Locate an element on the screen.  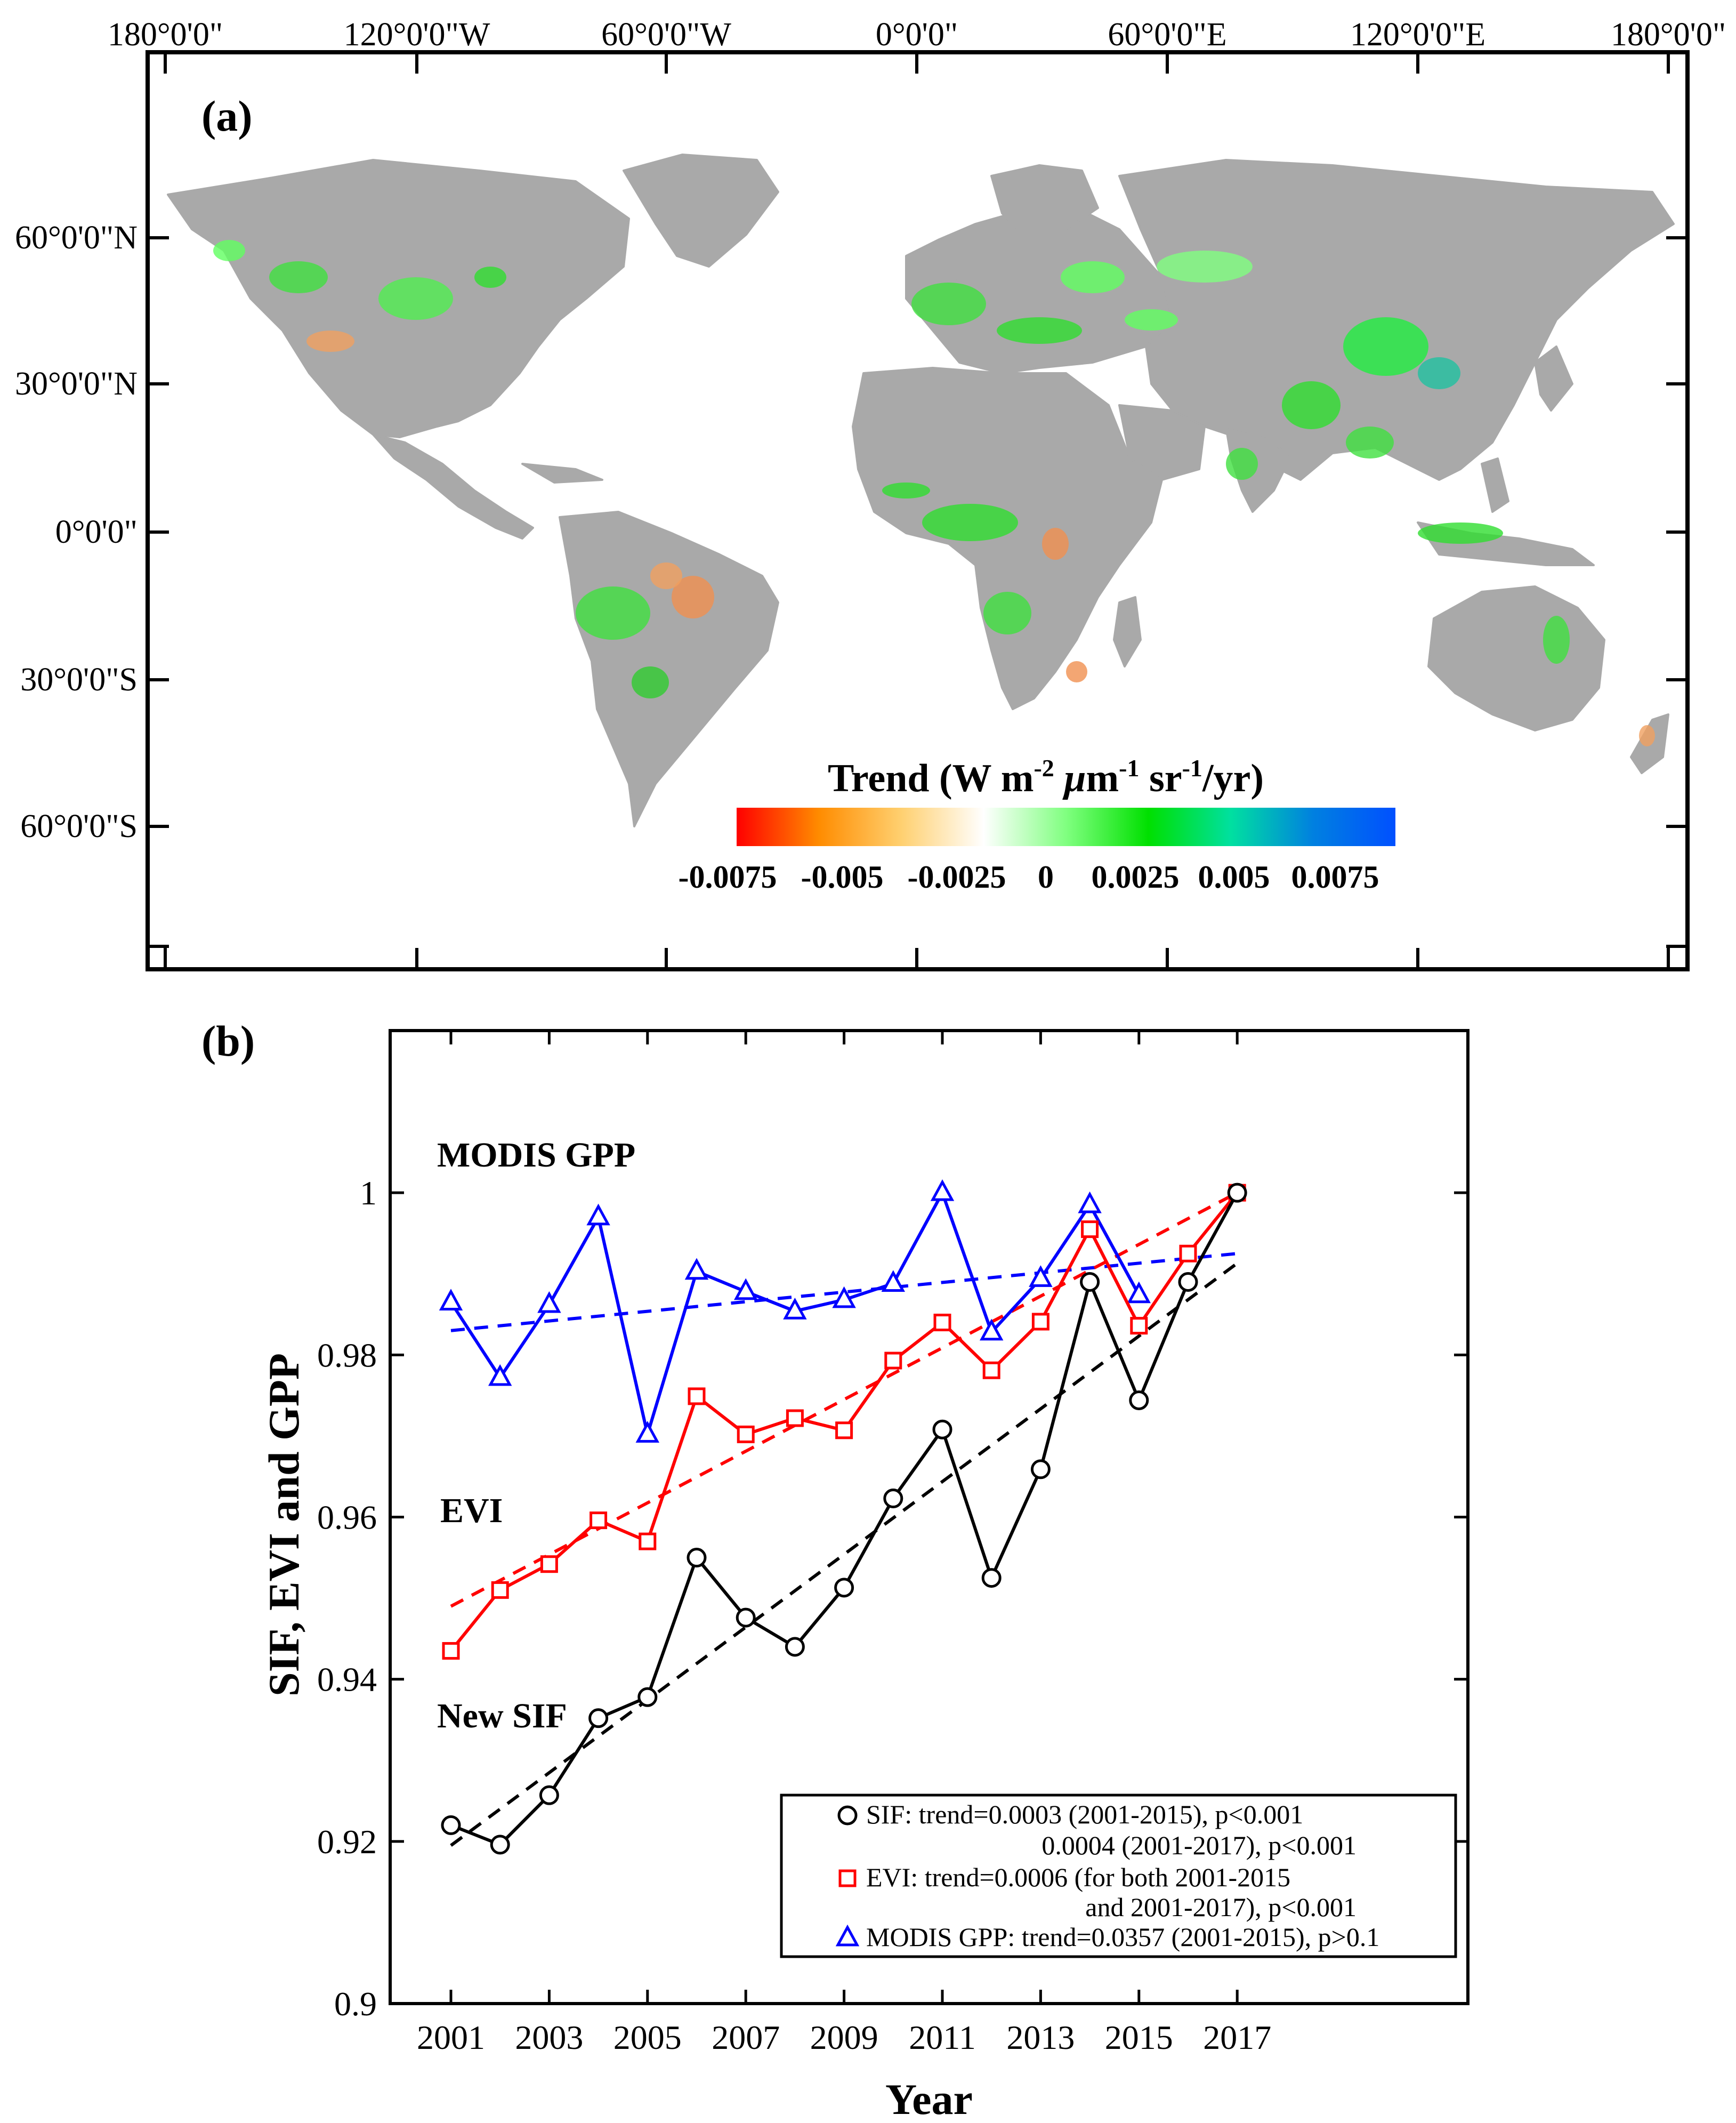
land-scandinavia is located at coordinates (1044, 200).